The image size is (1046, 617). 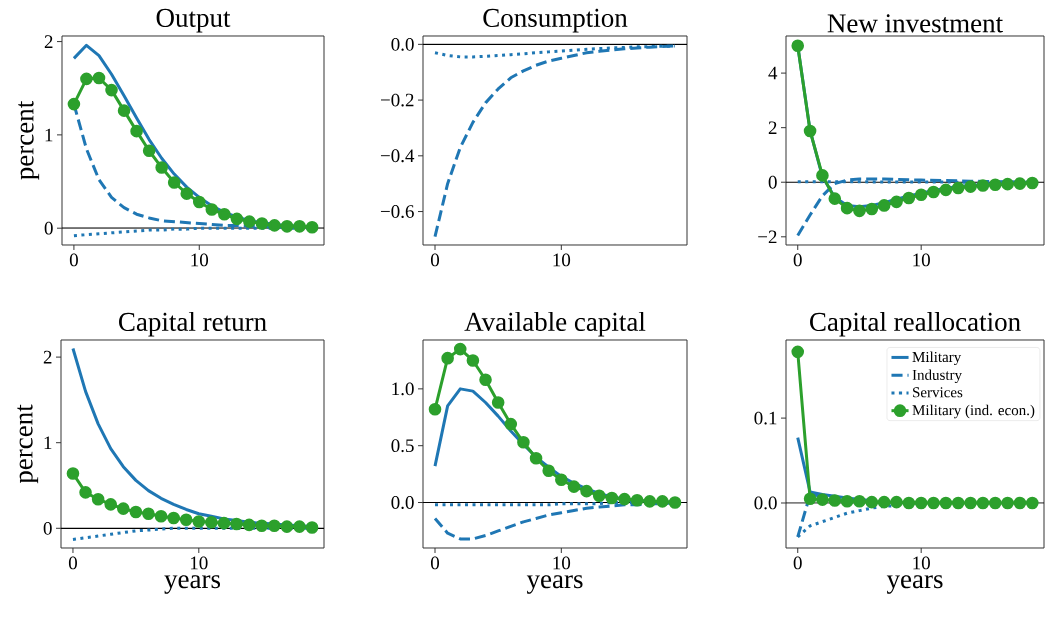 What do you see at coordinates (193, 20) in the screenshot?
I see `chart-title: Output` at bounding box center [193, 20].